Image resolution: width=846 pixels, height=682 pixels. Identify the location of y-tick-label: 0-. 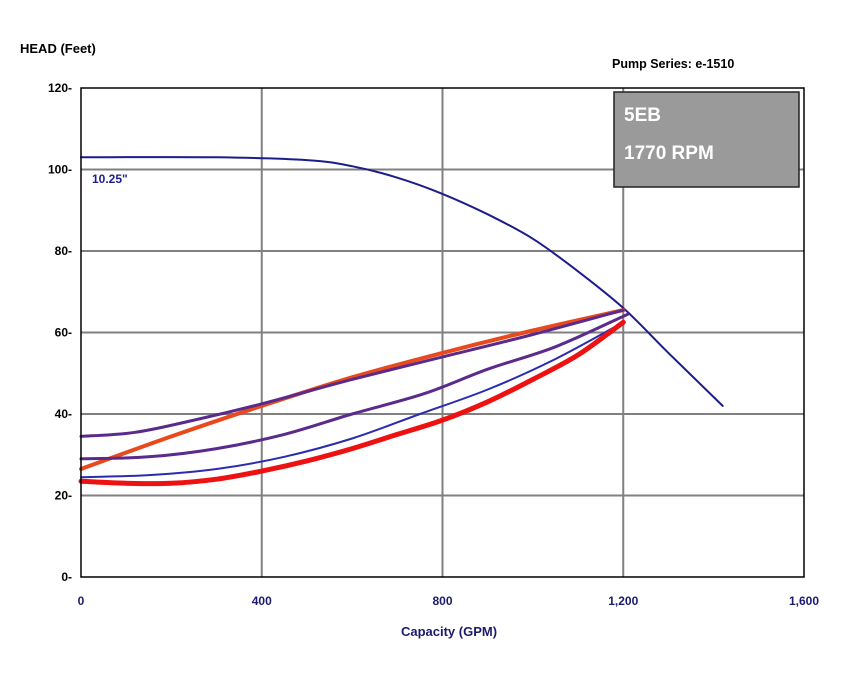
(66, 577).